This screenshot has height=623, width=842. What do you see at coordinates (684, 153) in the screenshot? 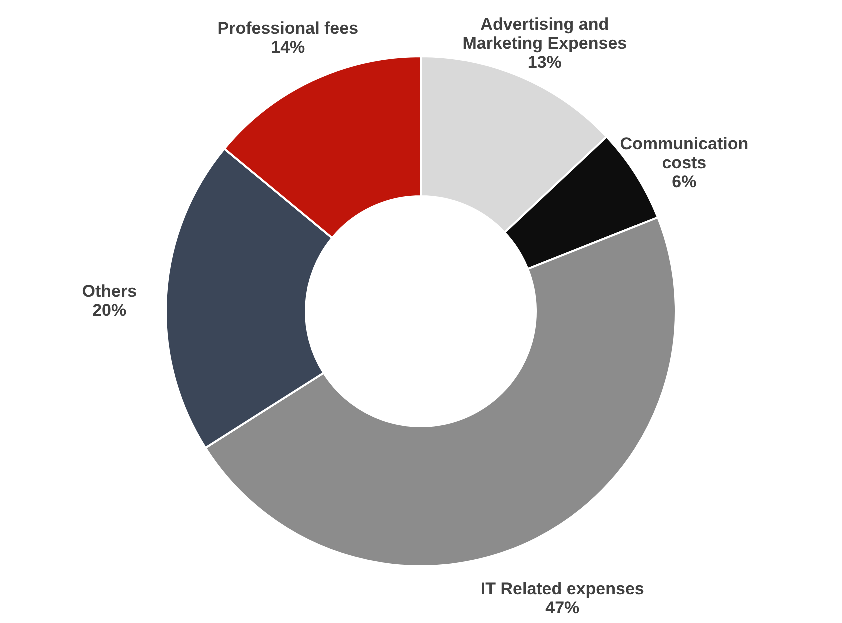
I see `slice-label: Communication costs` at bounding box center [684, 153].